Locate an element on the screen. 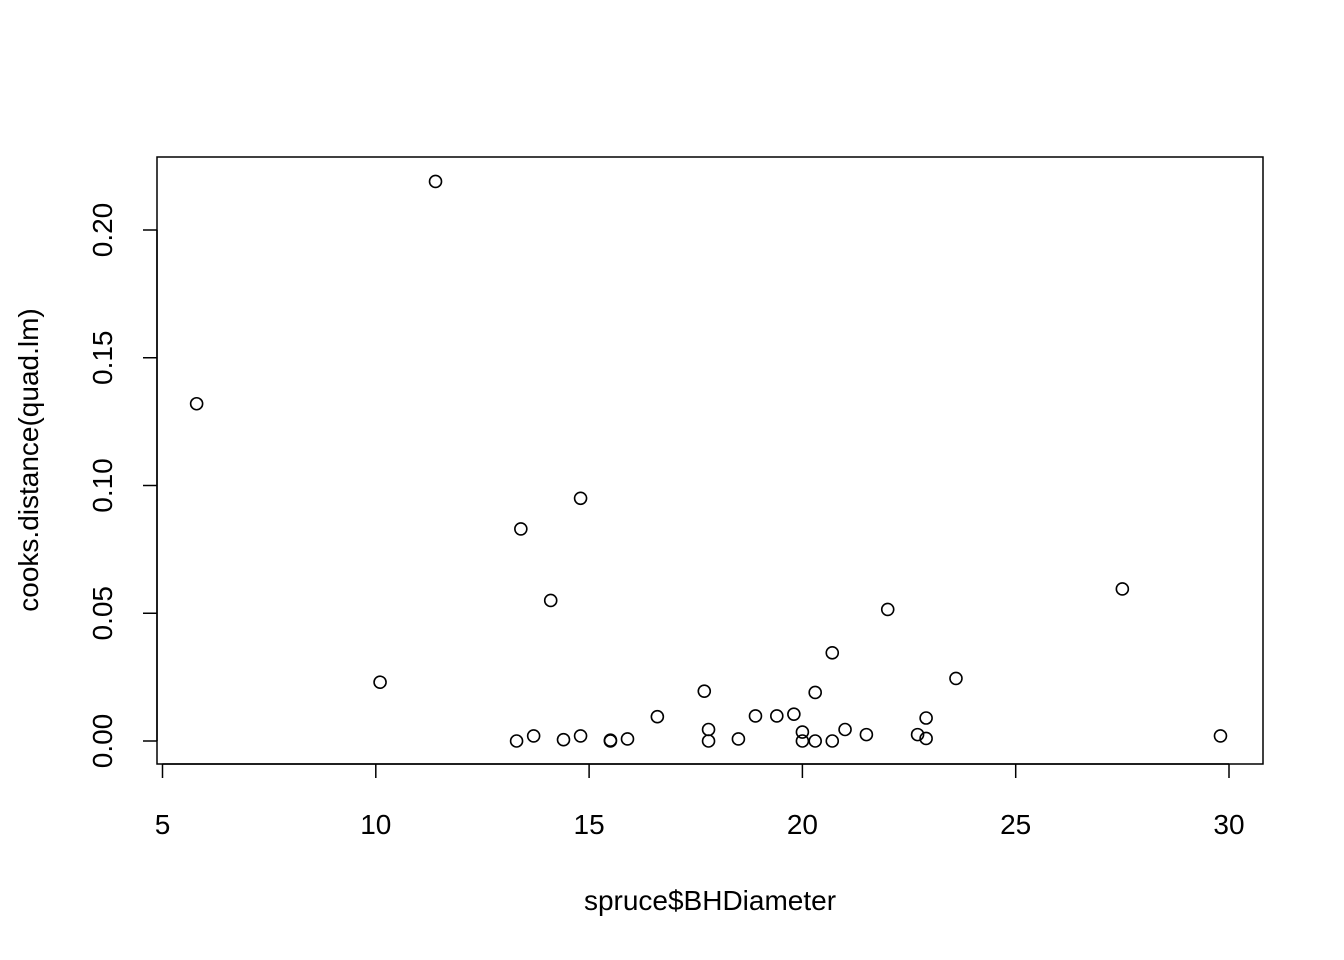 The width and height of the screenshot is (1344, 960). x-axis: 5 10 15 20 25 30 is located at coordinates (700, 801).